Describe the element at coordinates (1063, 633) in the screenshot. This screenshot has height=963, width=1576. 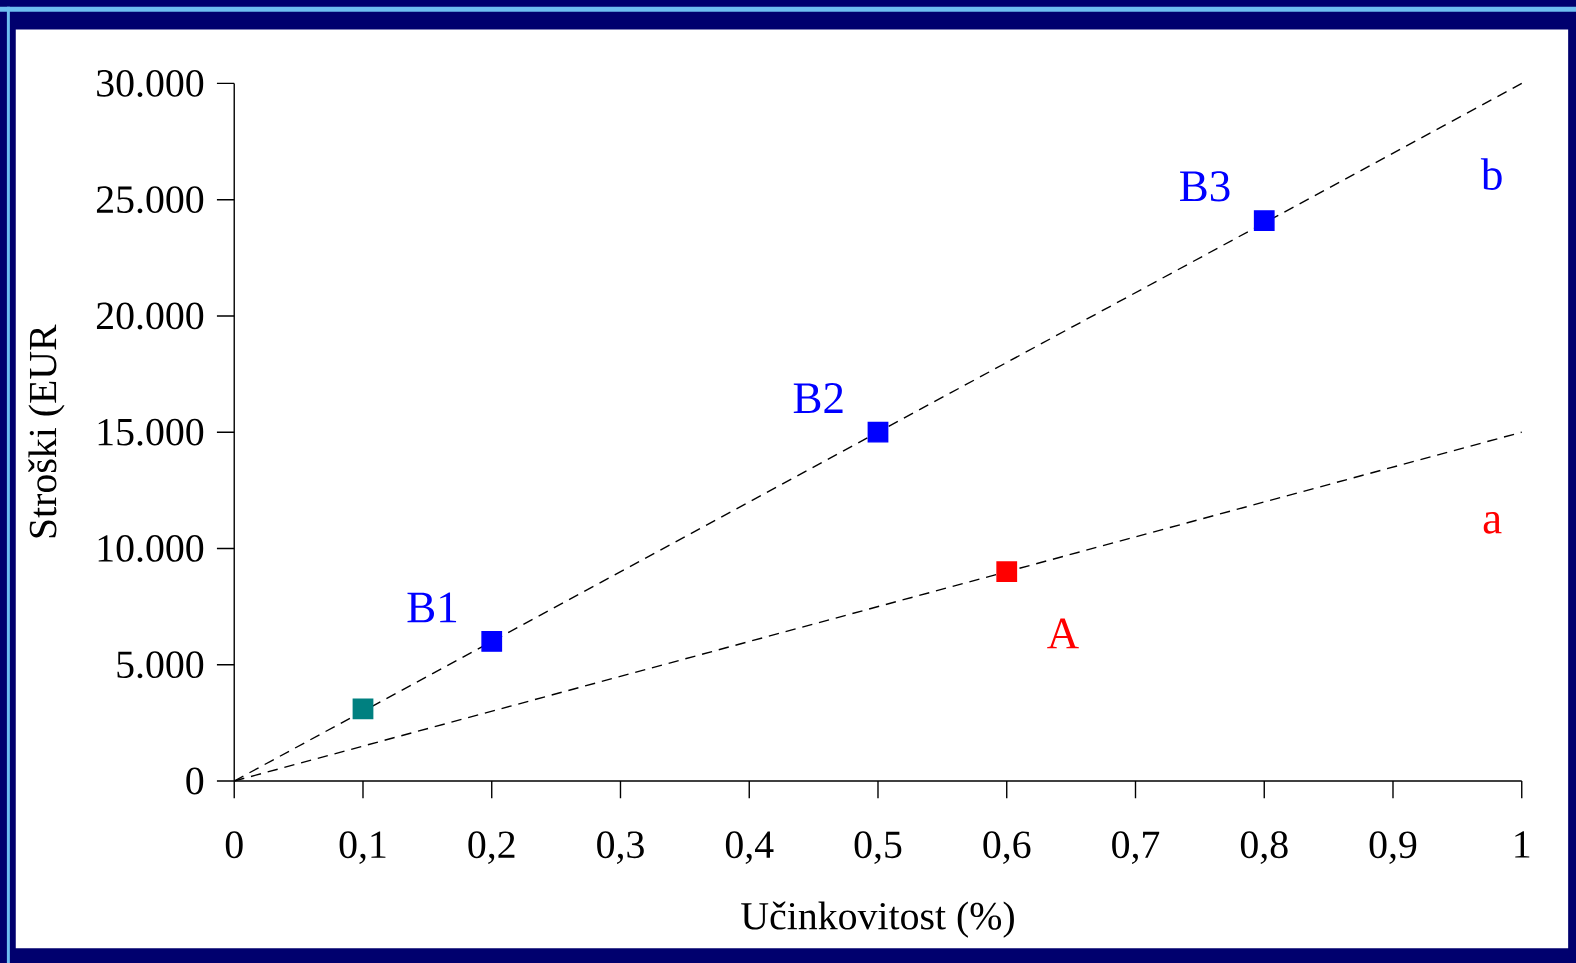
I see `annotation: A` at that location.